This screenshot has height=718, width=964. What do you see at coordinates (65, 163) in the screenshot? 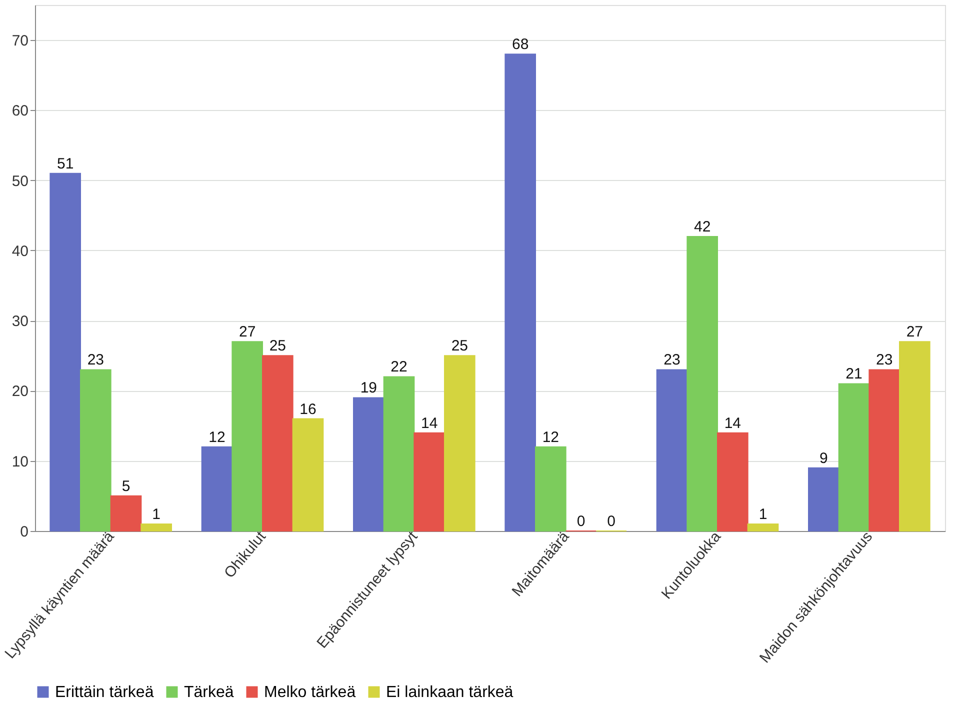
I see `data-label: 51` at bounding box center [65, 163].